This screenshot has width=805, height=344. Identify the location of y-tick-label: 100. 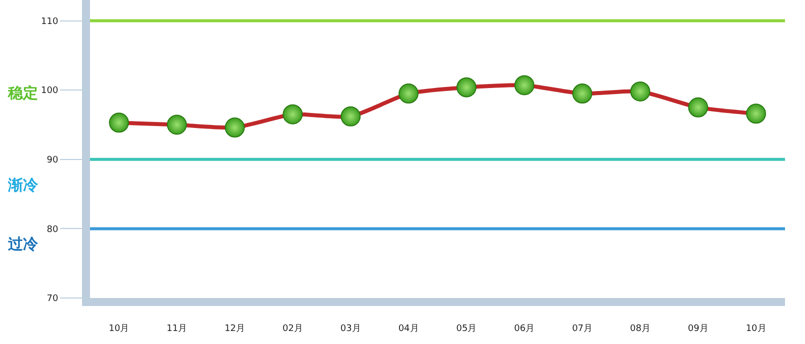
(49, 91).